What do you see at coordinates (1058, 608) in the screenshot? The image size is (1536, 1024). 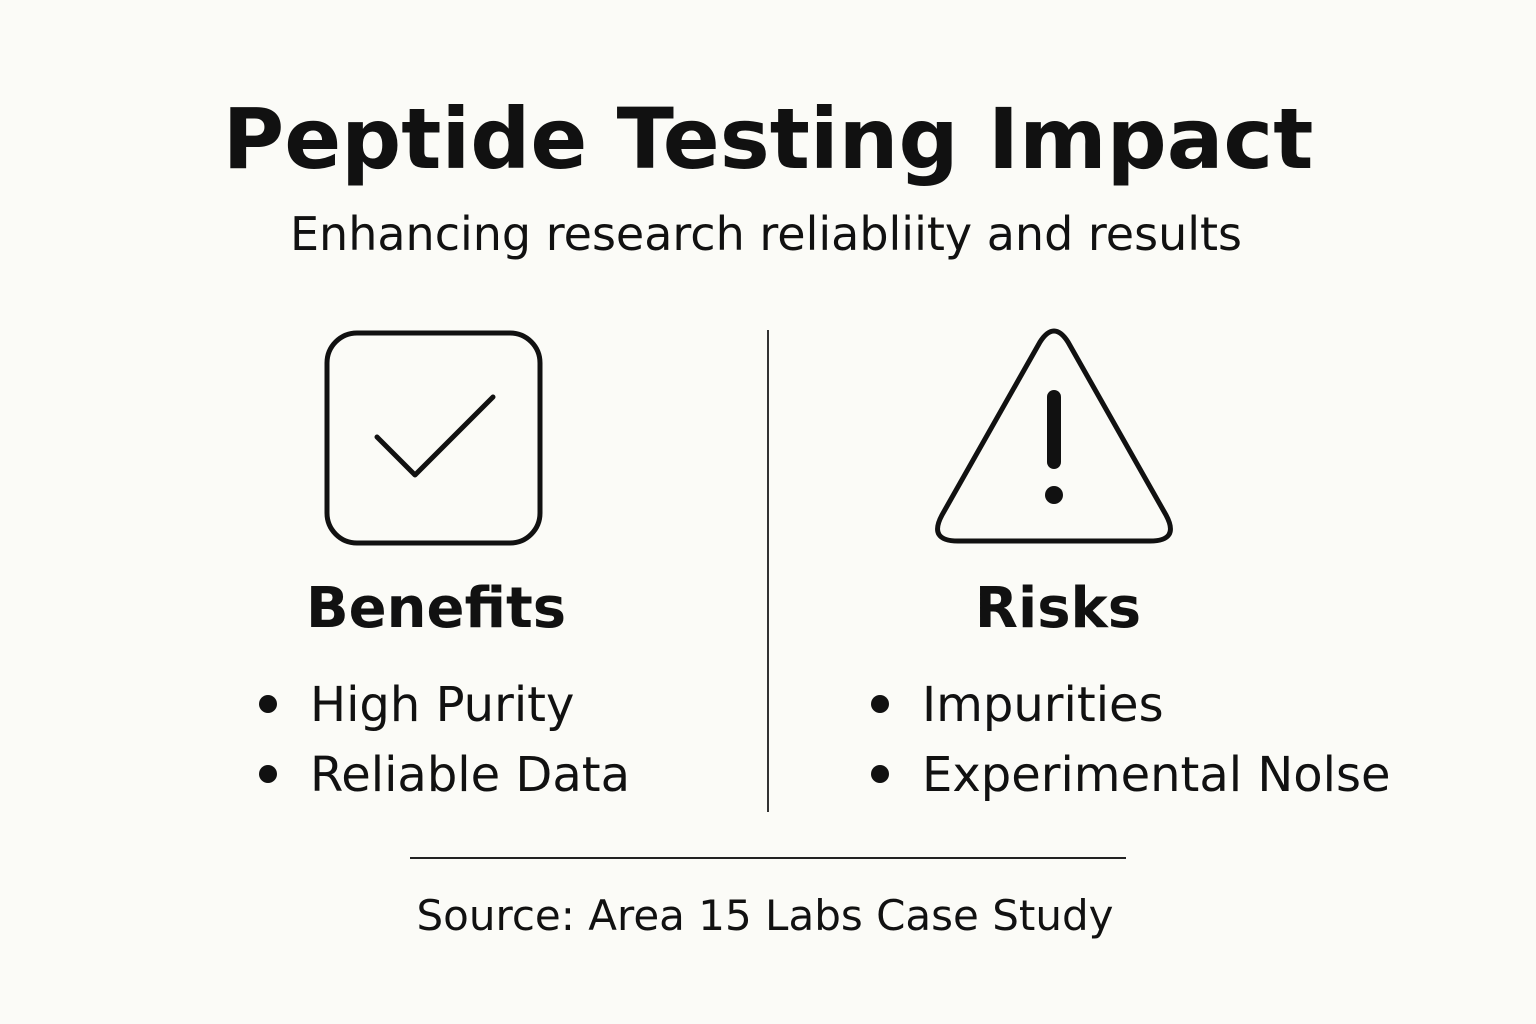 I see `column-heading: Risks` at bounding box center [1058, 608].